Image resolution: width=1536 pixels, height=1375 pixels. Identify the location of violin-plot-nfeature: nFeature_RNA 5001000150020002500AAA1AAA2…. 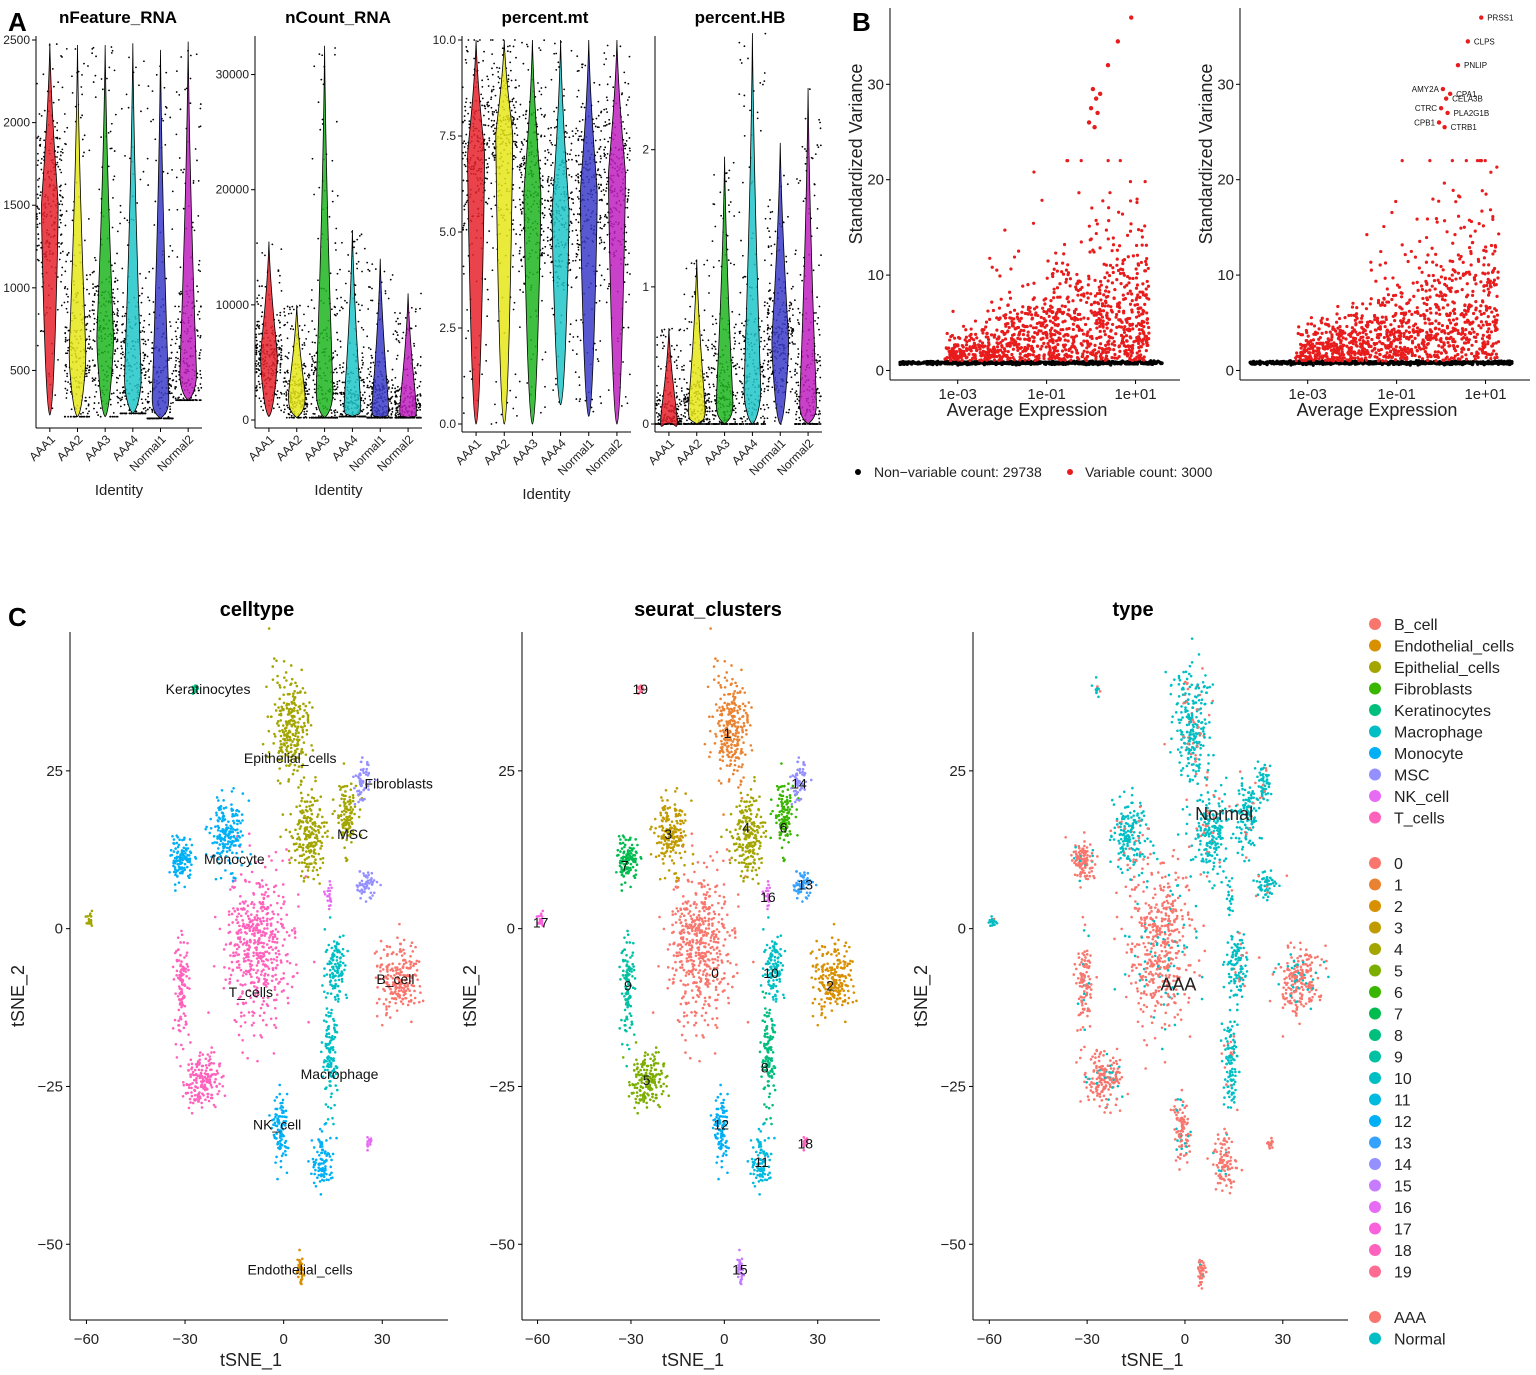
(103, 253).